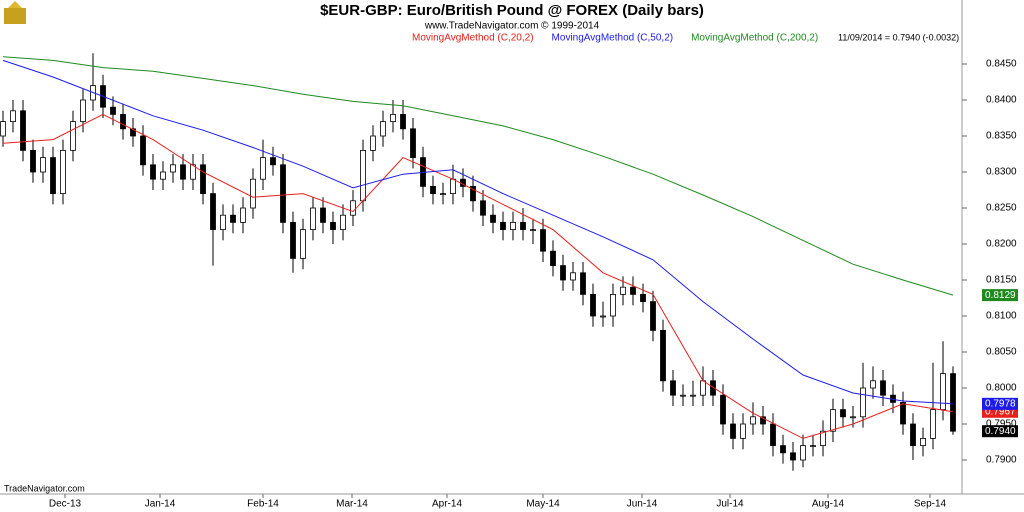 The image size is (1024, 512). What do you see at coordinates (1001, 388) in the screenshot?
I see `y-tick-label: 0.8000` at bounding box center [1001, 388].